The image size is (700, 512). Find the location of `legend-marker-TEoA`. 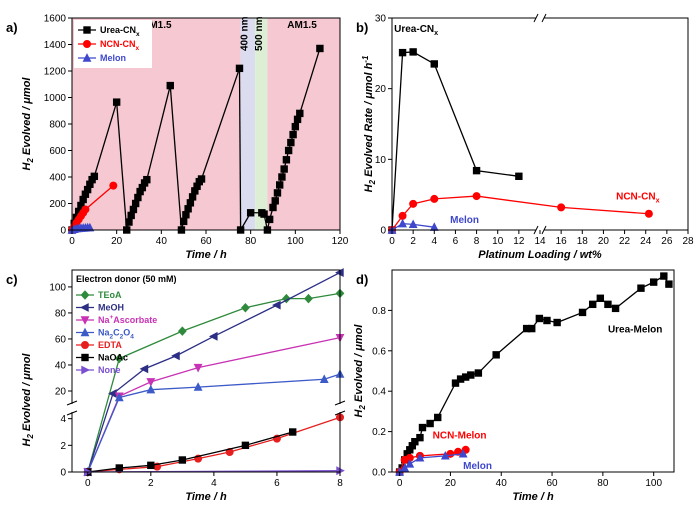

legend-marker-TEoA is located at coordinates (85, 295).